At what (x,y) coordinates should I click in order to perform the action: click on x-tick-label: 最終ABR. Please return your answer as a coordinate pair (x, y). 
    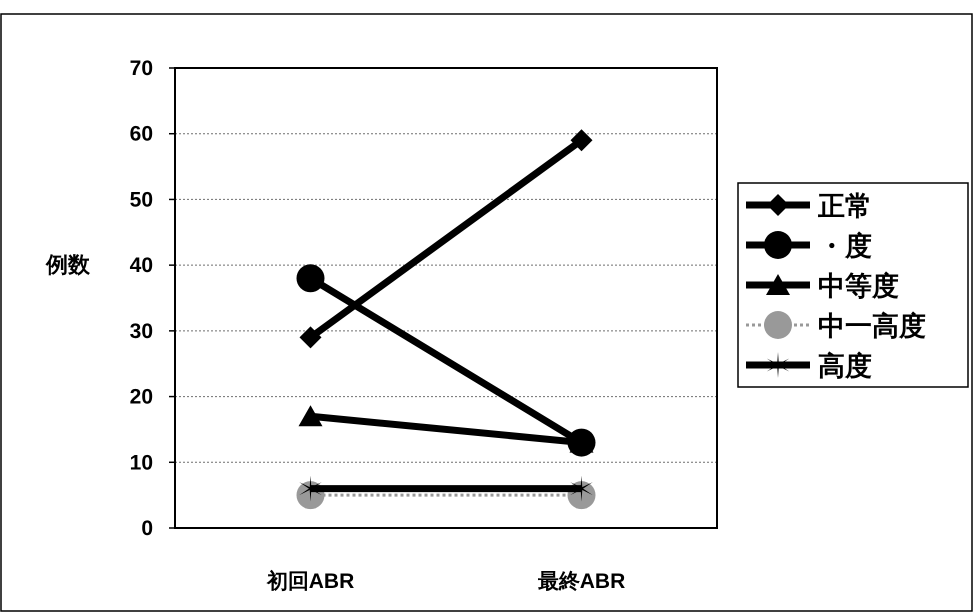
    Looking at the image, I should click on (581, 581).